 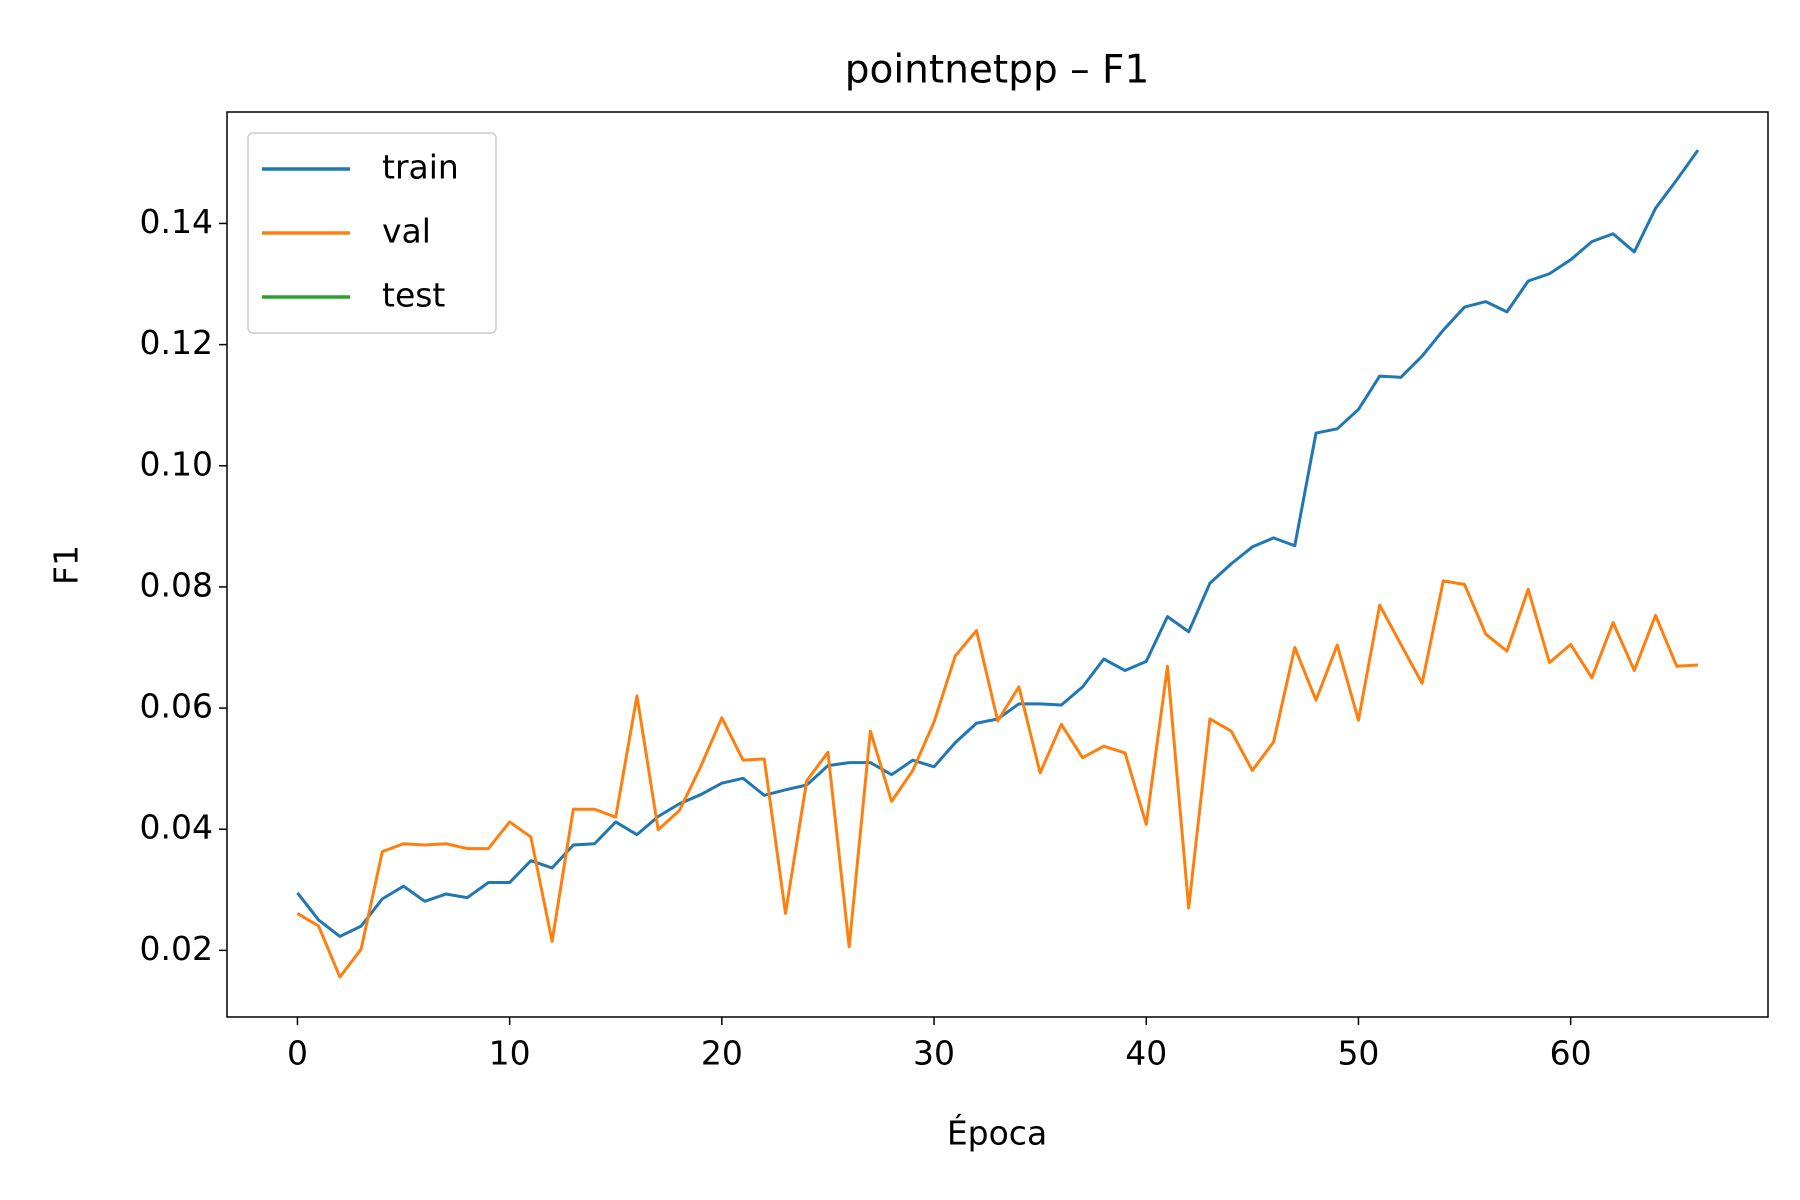 I want to click on legend-label: train, so click(x=420, y=167).